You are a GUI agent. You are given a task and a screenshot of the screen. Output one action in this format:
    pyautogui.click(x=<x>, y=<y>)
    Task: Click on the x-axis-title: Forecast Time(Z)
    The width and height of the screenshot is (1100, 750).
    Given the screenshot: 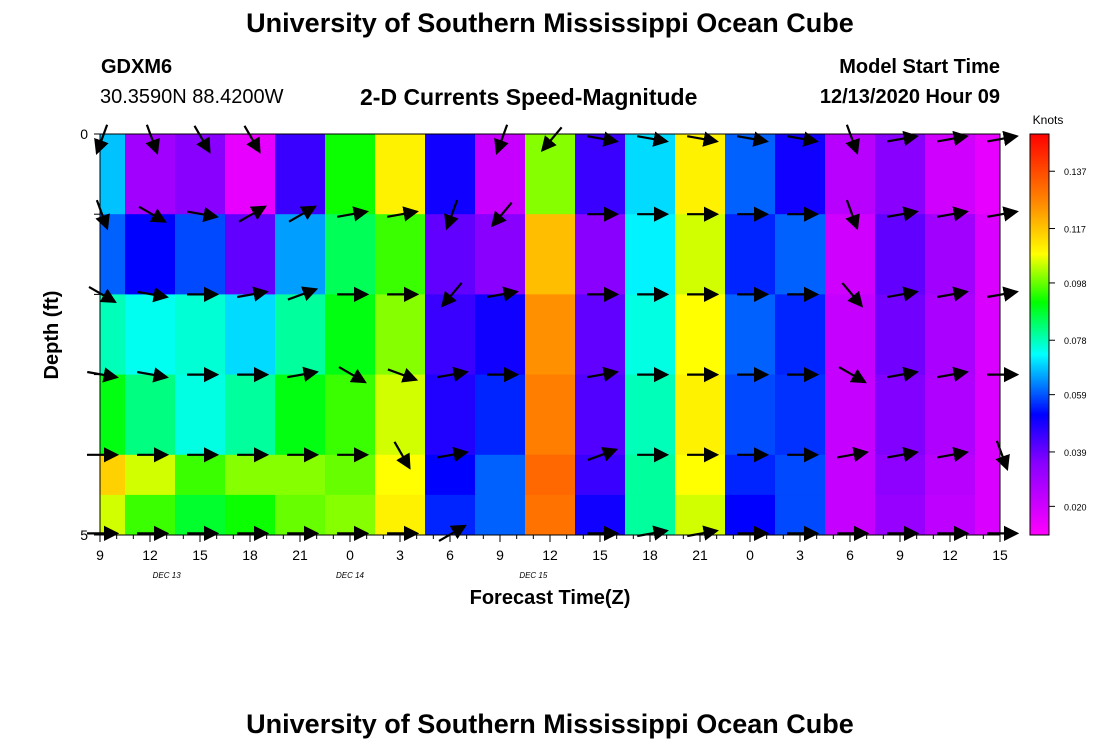 What is the action you would take?
    pyautogui.click(x=550, y=598)
    